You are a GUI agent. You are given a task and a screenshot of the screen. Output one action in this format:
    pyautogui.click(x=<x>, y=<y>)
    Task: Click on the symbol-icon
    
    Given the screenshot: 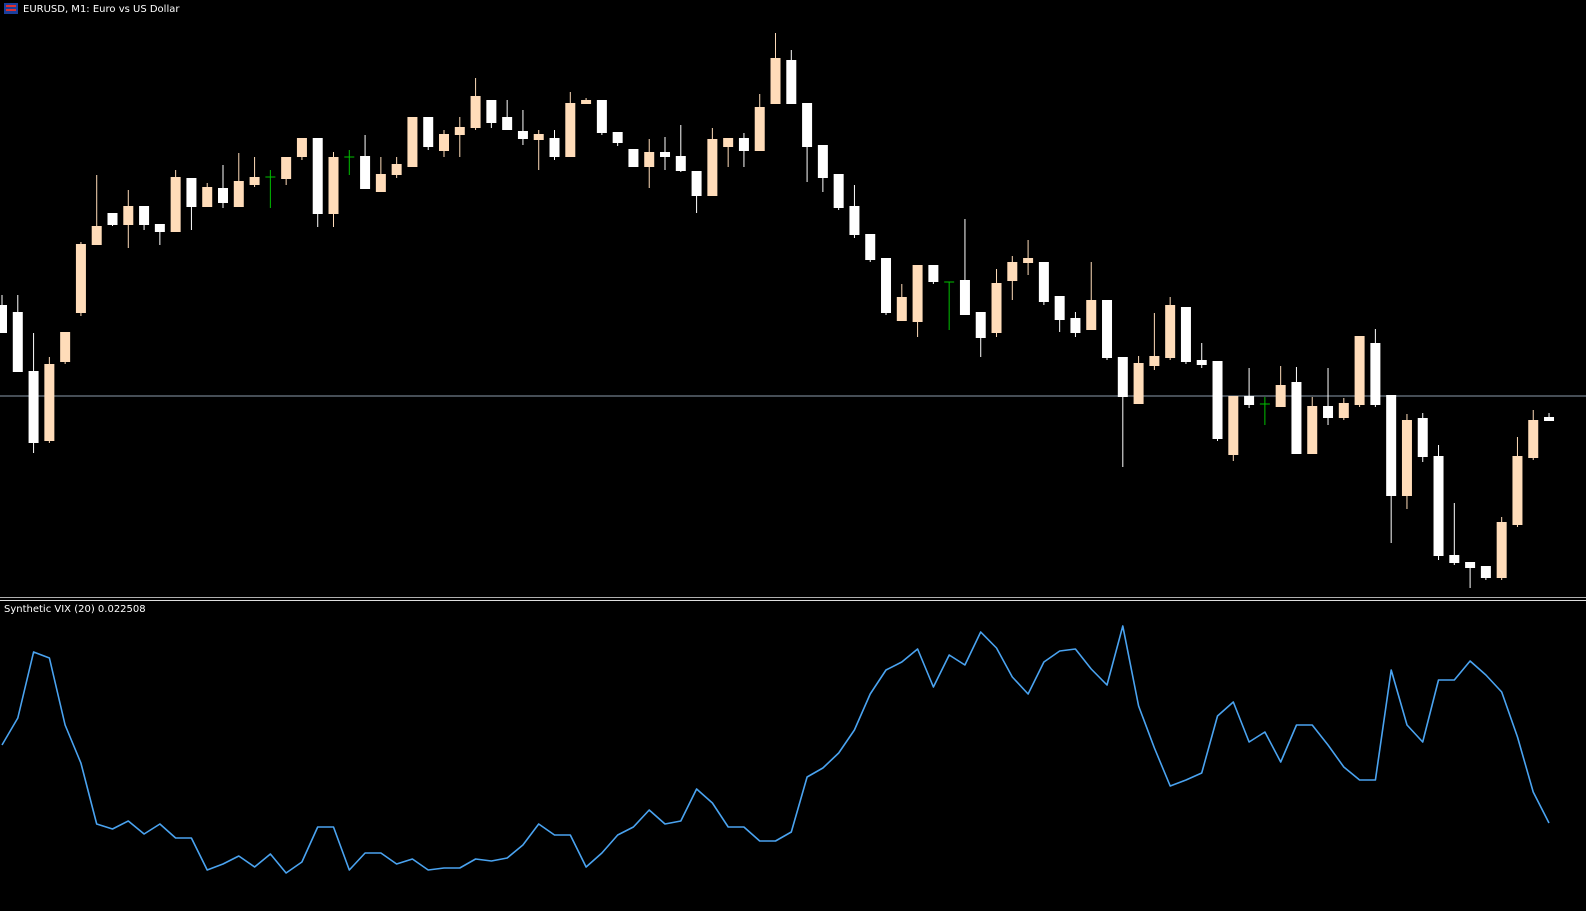 What is the action you would take?
    pyautogui.click(x=11, y=8)
    